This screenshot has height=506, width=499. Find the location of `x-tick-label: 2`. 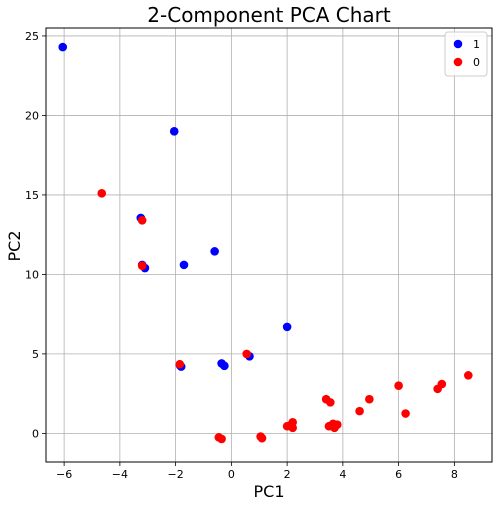

x-tick-label: 2 is located at coordinates (287, 474).